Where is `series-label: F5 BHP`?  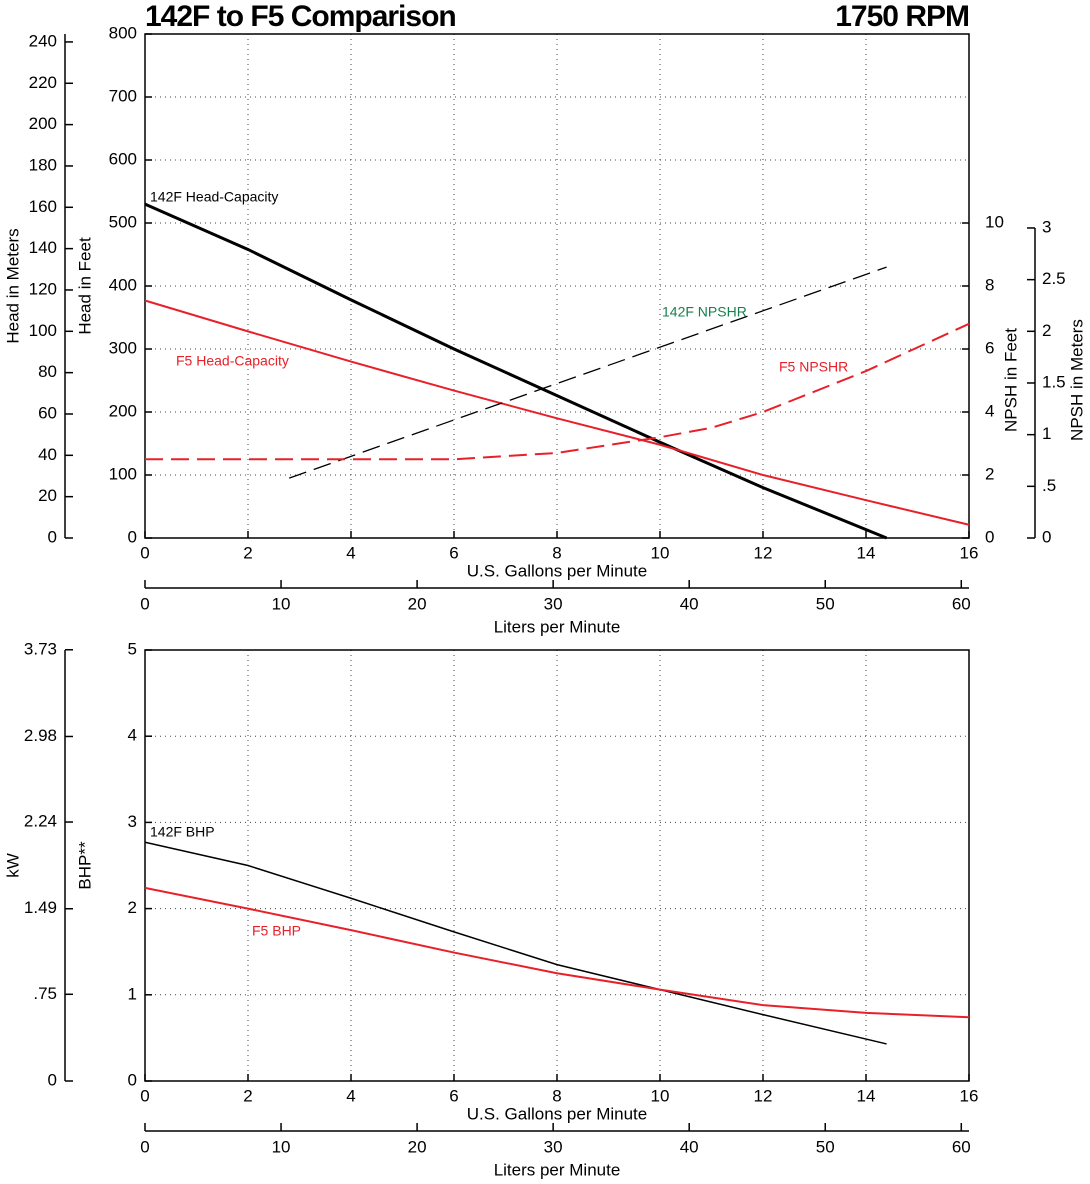 series-label: F5 BHP is located at coordinates (276, 931).